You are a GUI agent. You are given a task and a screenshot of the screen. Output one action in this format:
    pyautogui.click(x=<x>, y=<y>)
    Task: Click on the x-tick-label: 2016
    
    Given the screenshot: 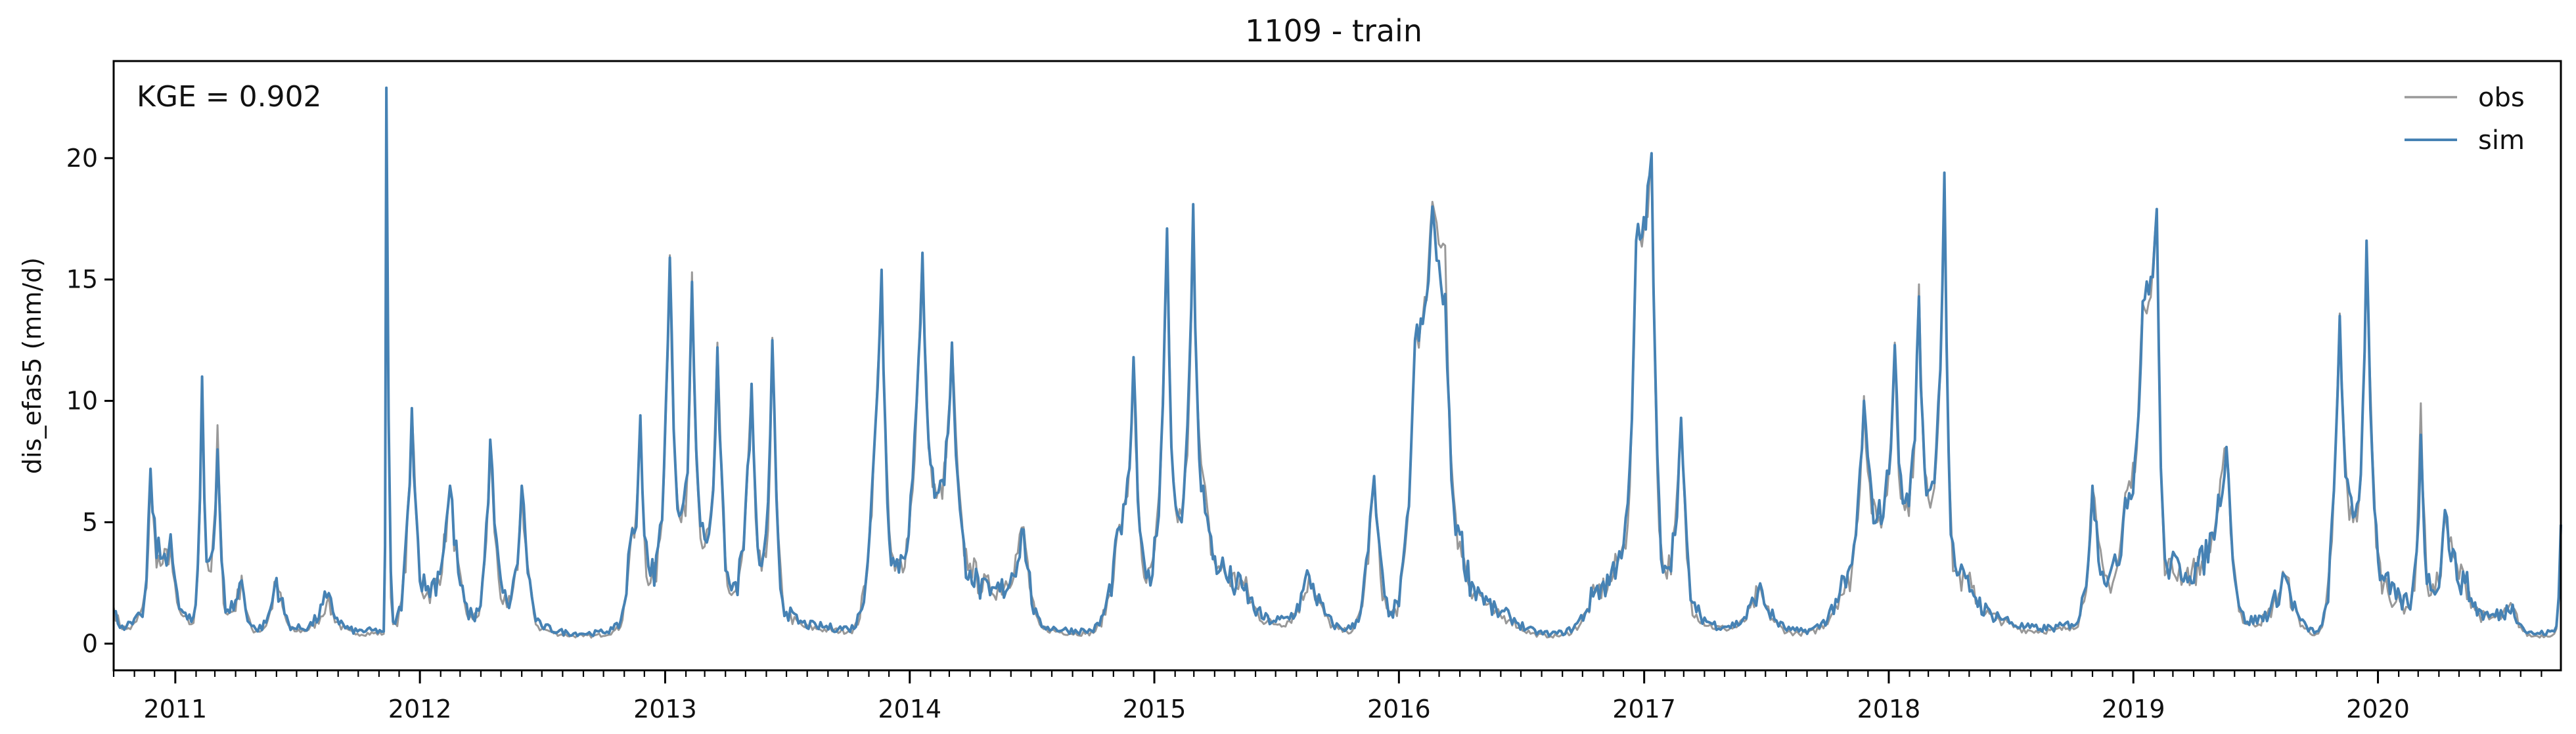 What is the action you would take?
    pyautogui.click(x=1399, y=709)
    